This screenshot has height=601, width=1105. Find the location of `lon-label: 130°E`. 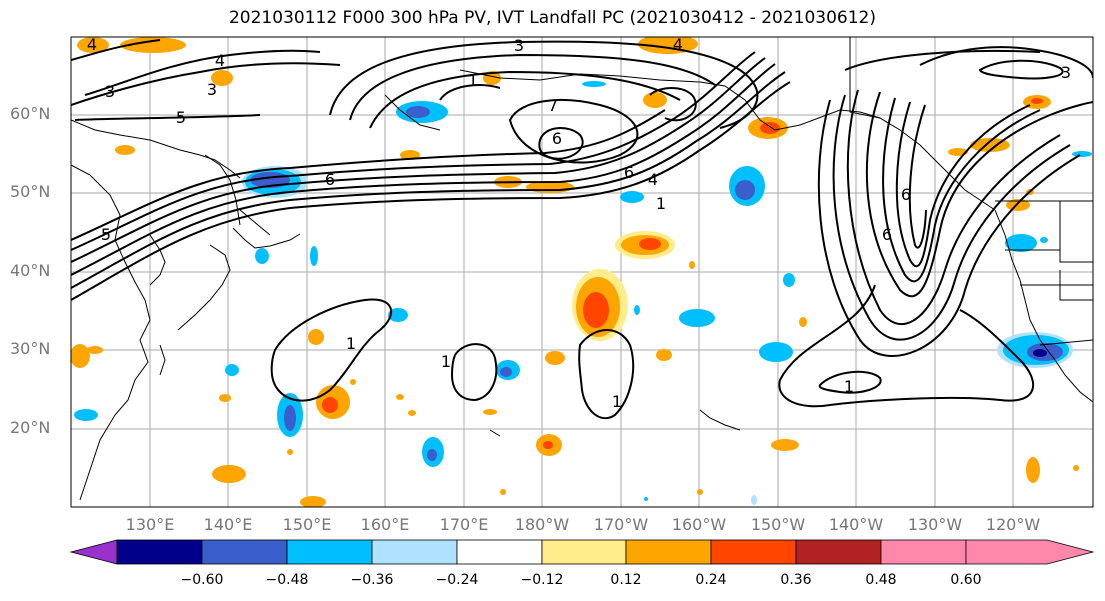

lon-label: 130°E is located at coordinates (150, 524).